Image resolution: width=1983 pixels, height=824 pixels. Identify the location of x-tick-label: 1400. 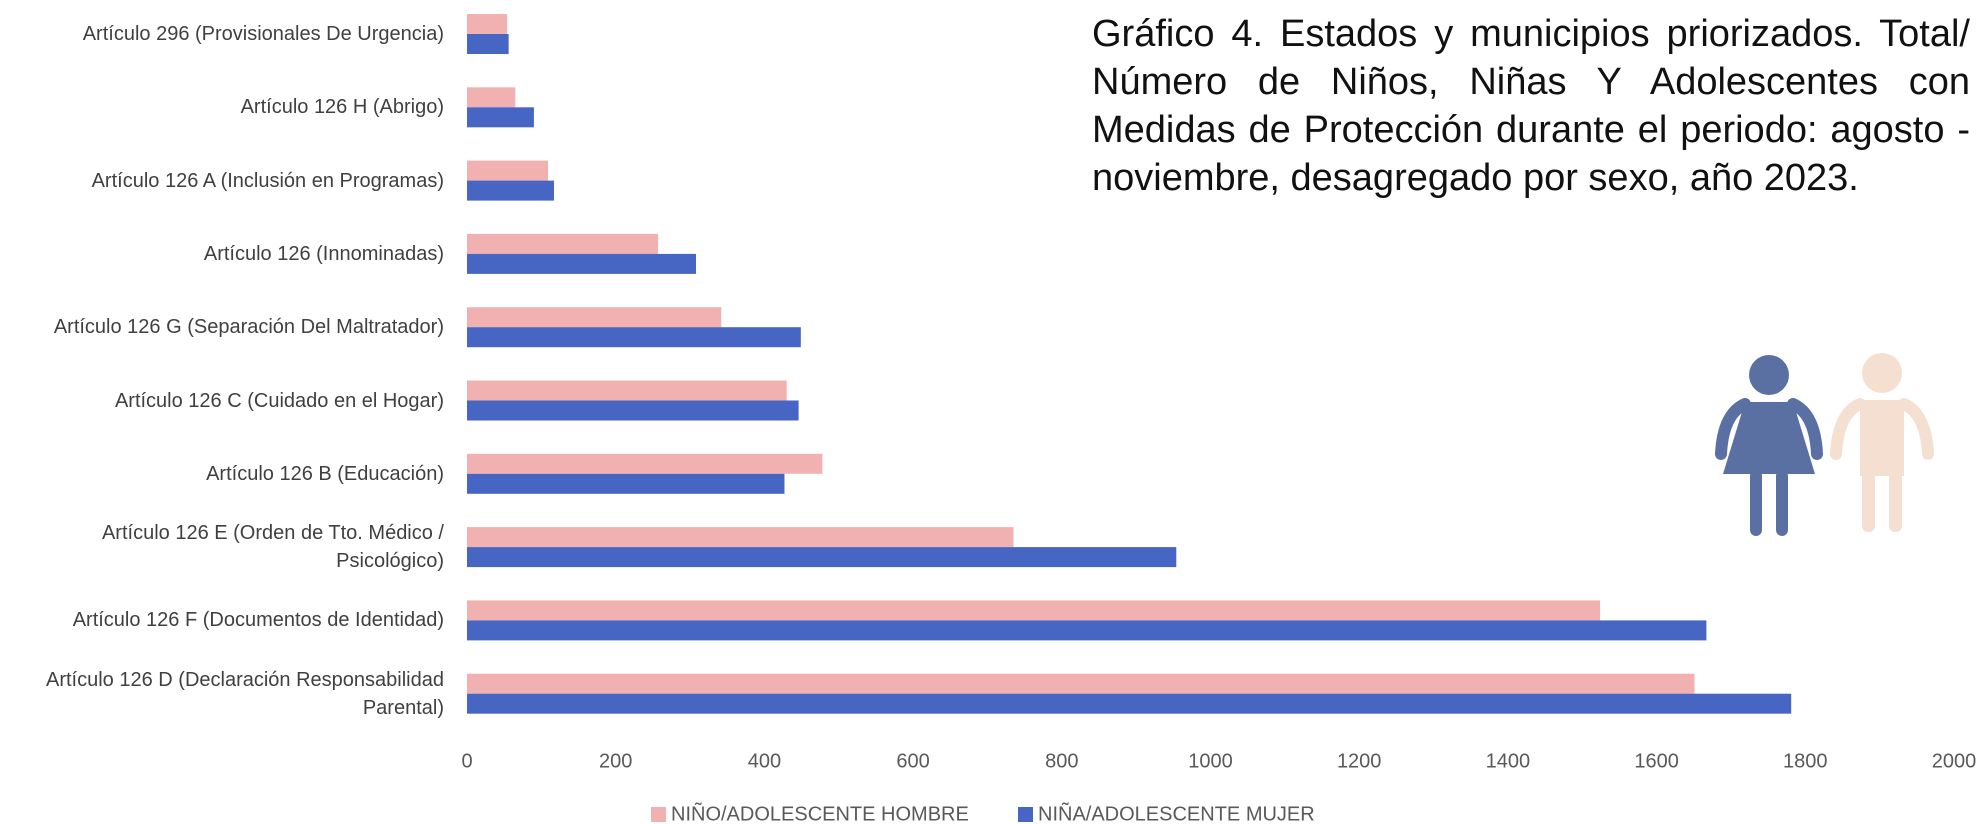
(1508, 761).